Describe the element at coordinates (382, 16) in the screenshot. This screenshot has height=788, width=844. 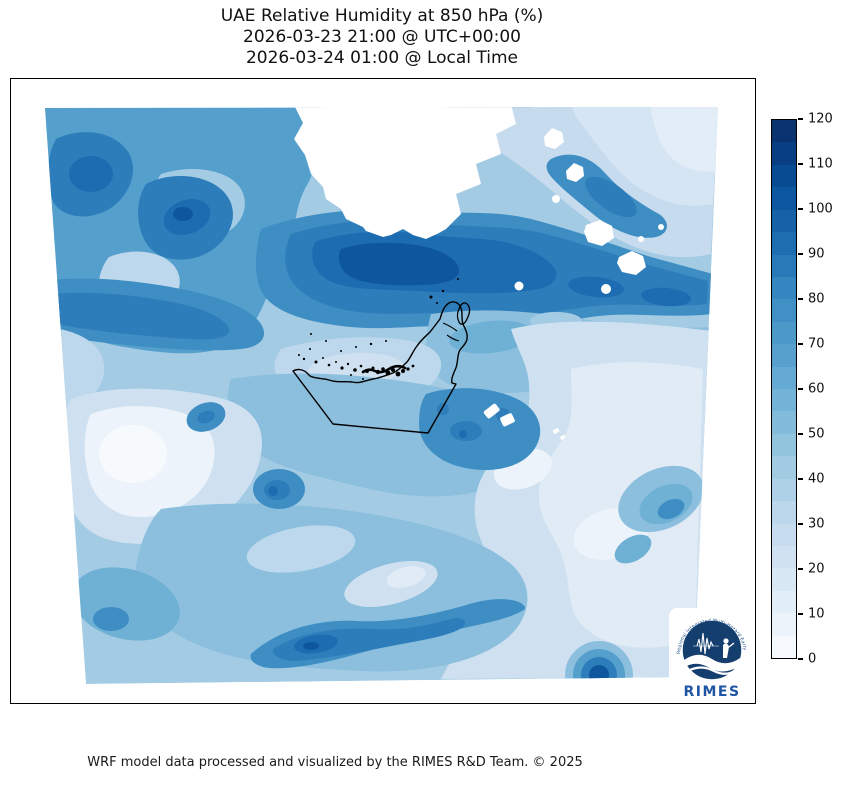
I see `chart-title: UAE Relative Humidity at 850 hPa (%)` at that location.